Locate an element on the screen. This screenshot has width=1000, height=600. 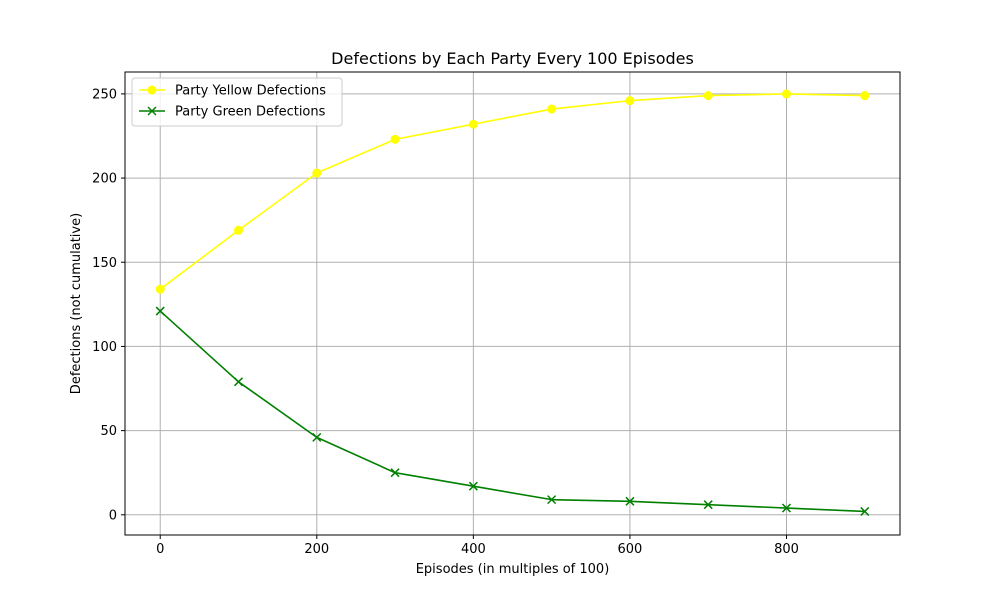
x-tick-label: 200 is located at coordinates (316, 549).